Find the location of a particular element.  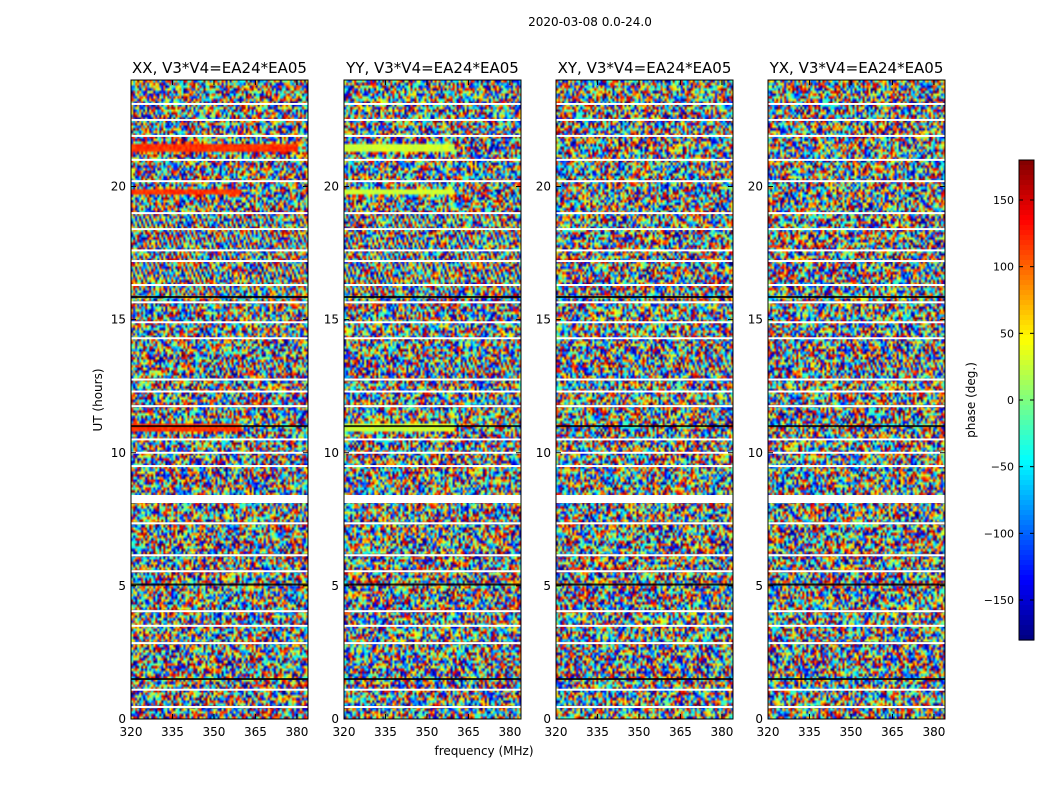

figure-suptitle: 2020-03-08 0.0-24.0 is located at coordinates (590, 22).